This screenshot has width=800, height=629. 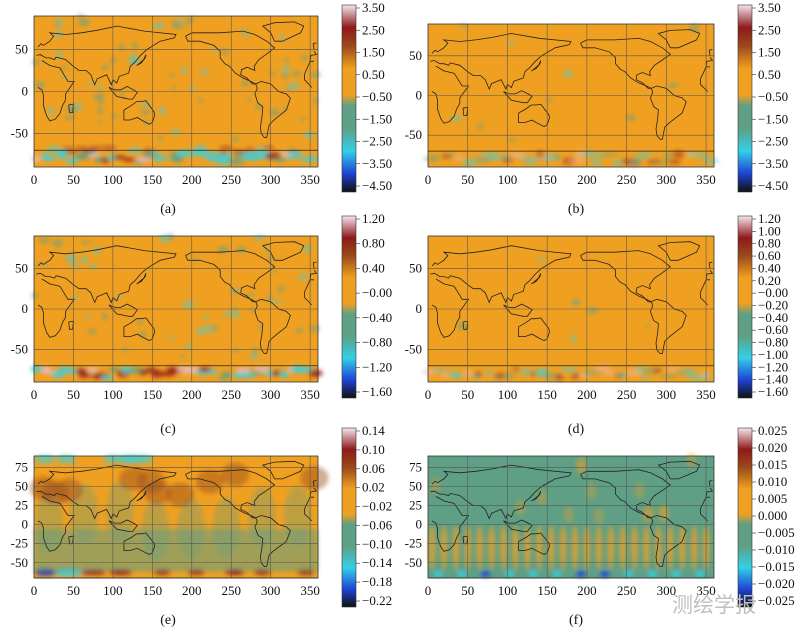 I want to click on colorbar-tick-label: 0.14, so click(x=373, y=430).